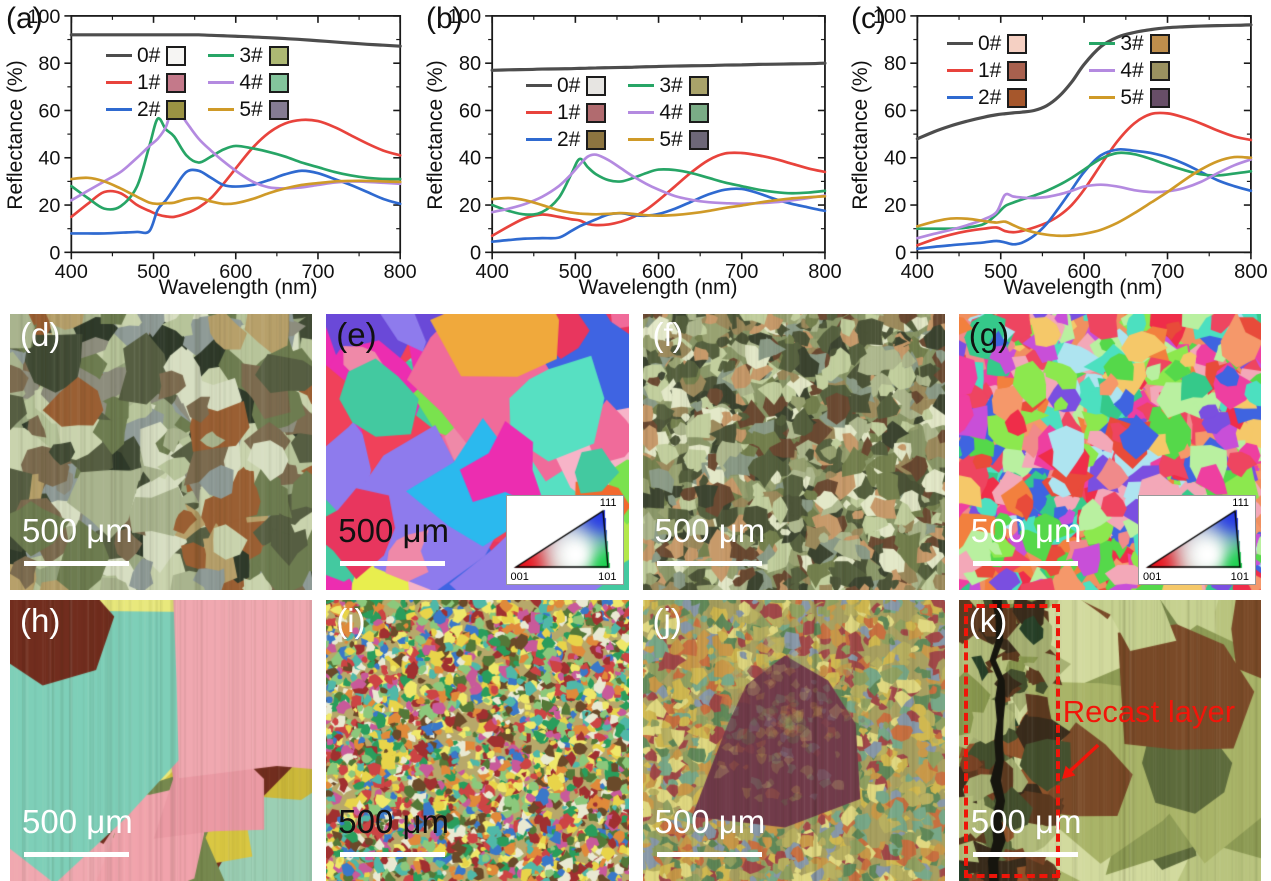 The height and width of the screenshot is (881, 1271). I want to click on legend-b: 0# 1# 2# 3# 4# 5#, so click(617, 112).